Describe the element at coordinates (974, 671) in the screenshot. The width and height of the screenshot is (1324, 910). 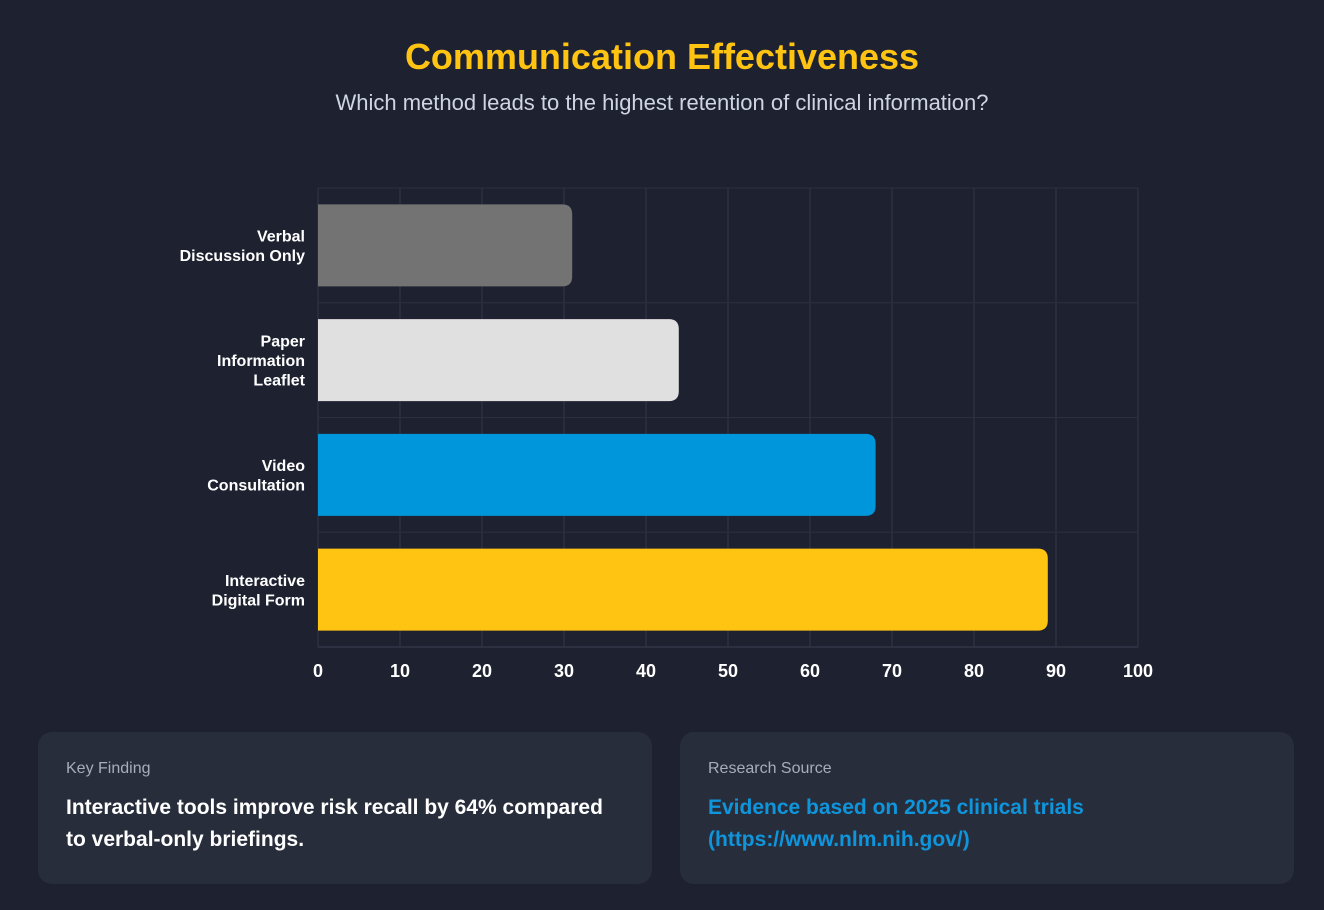
I see `x-tick-label: 80` at that location.